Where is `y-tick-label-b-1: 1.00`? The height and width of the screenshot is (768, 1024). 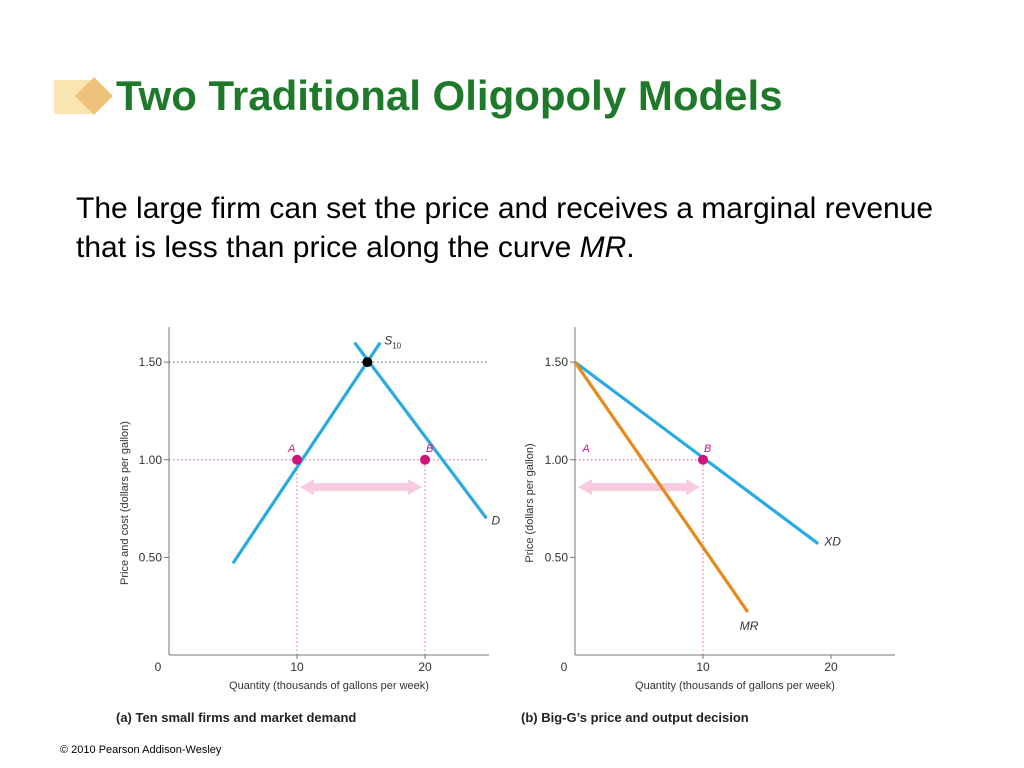
y-tick-label-b-1: 1.00 is located at coordinates (557, 460).